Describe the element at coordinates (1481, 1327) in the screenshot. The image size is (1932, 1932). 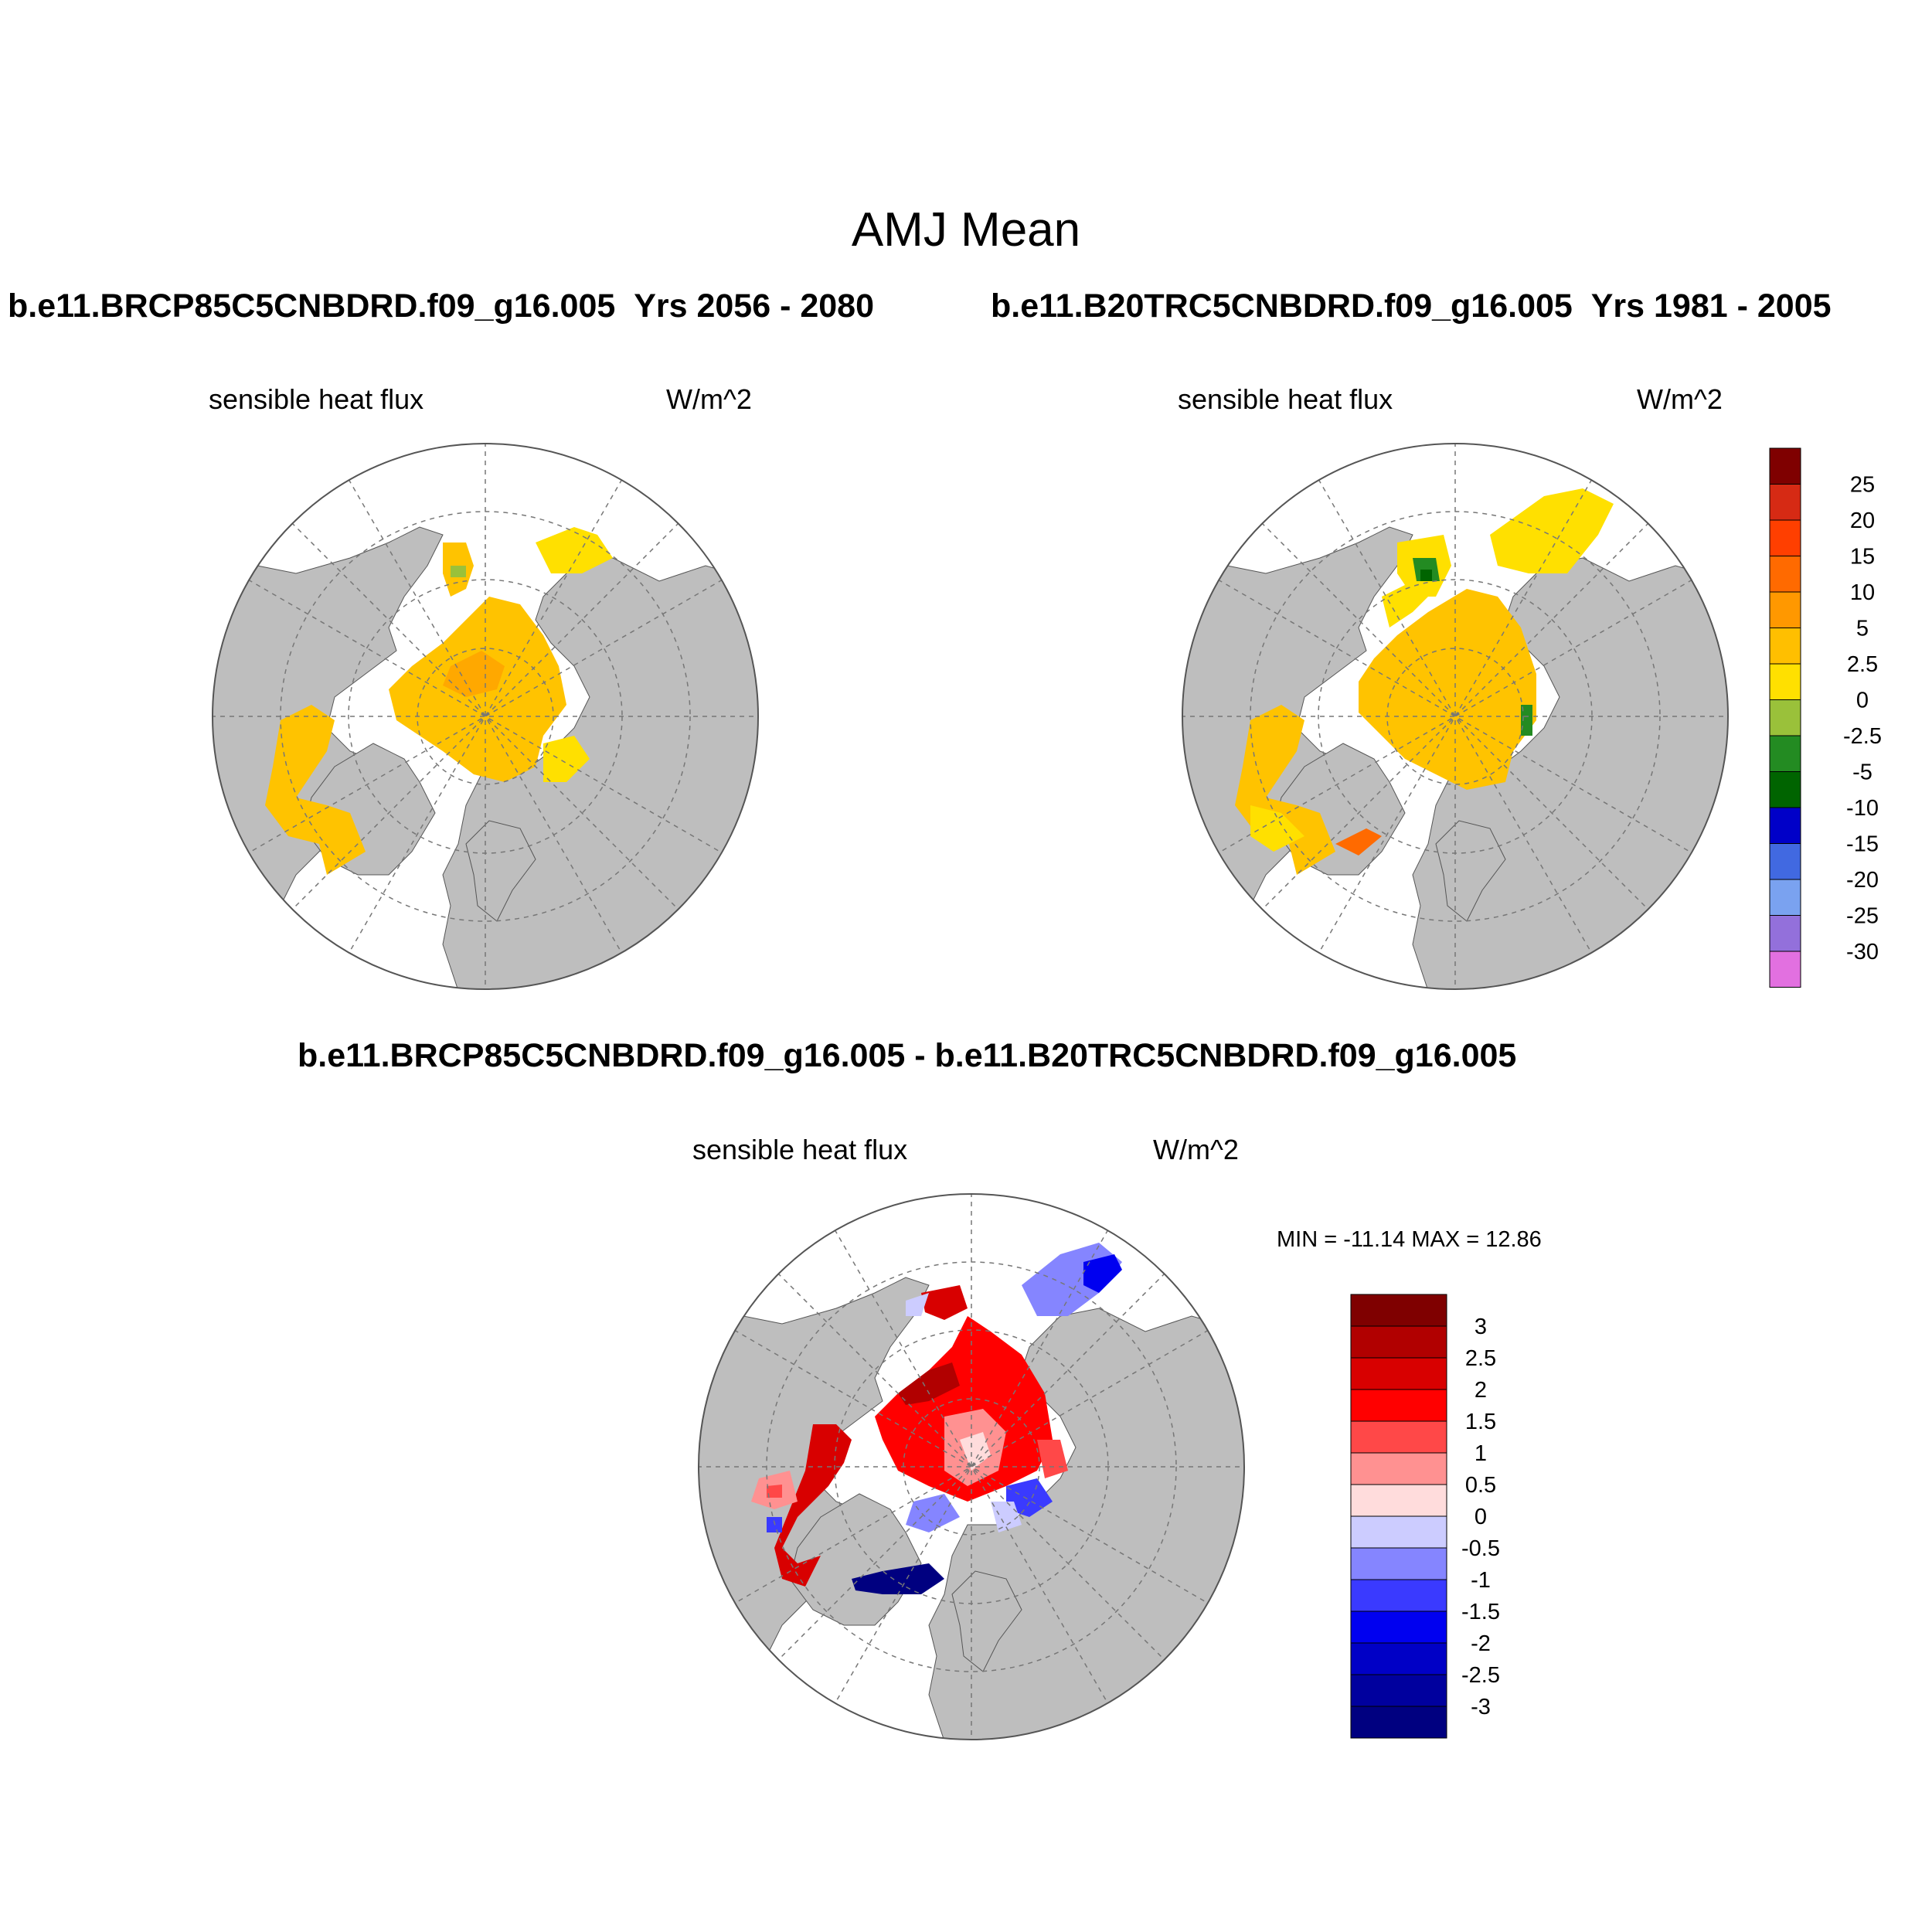
I see `colorbar-tick-label: 3` at that location.